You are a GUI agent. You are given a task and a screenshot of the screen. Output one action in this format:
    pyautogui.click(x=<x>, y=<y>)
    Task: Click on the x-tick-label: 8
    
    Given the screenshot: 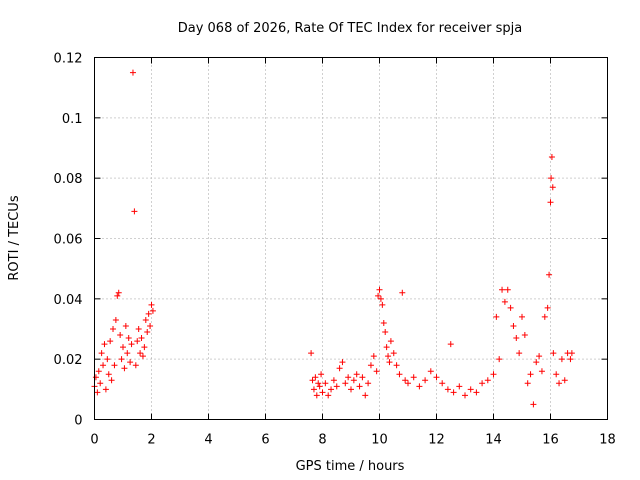 What is the action you would take?
    pyautogui.click(x=322, y=440)
    